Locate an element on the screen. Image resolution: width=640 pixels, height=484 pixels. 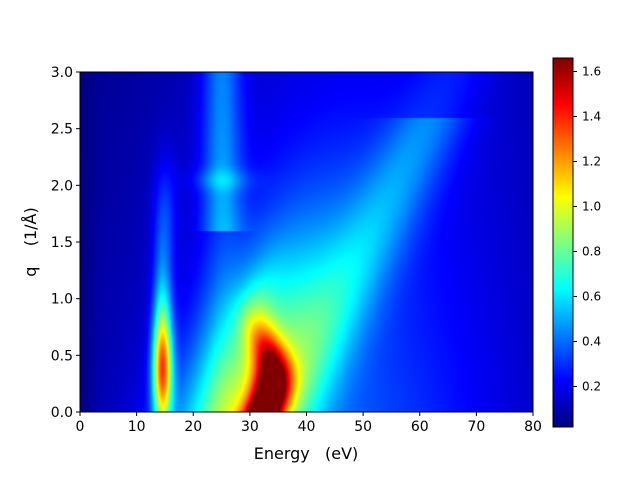
y-tick-label: 1.5 is located at coordinates (62, 243).